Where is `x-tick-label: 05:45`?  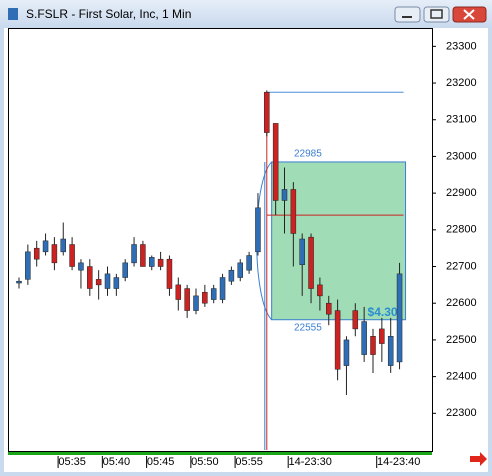
x-tick-label: 05:45 is located at coordinates (161, 462).